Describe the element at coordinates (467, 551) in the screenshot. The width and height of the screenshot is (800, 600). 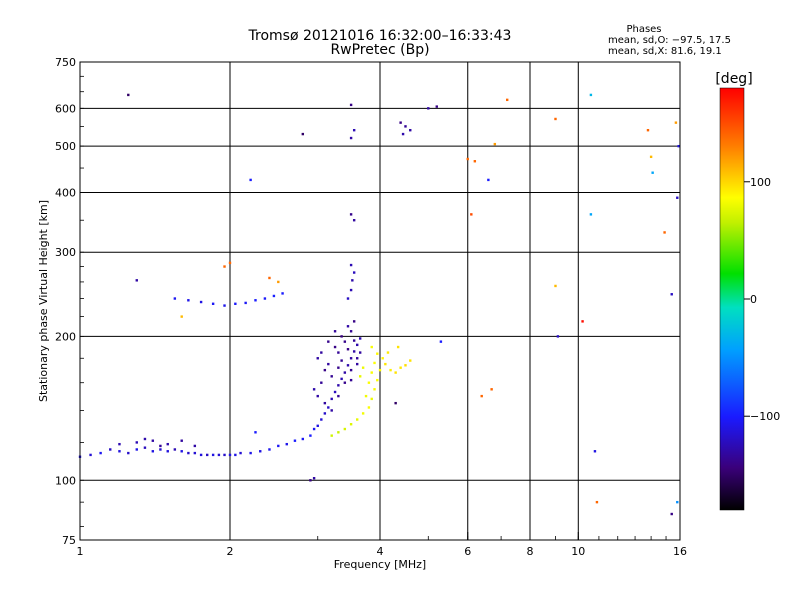
I see `x-tick-label: 6` at that location.